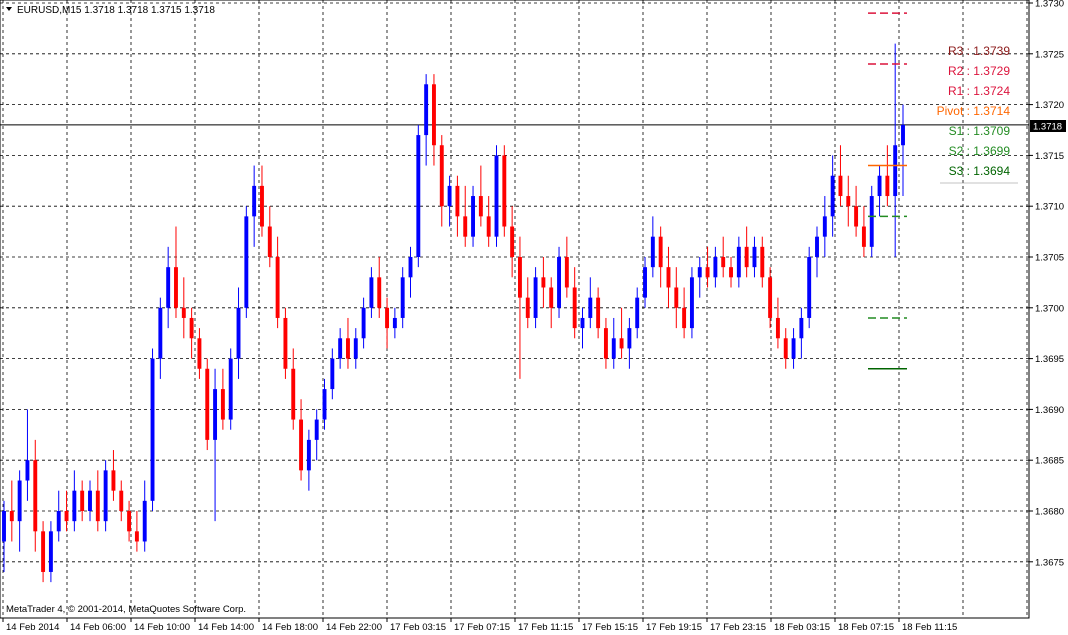  What do you see at coordinates (9, 9) in the screenshot?
I see `dropdown-triangle-icon` at bounding box center [9, 9].